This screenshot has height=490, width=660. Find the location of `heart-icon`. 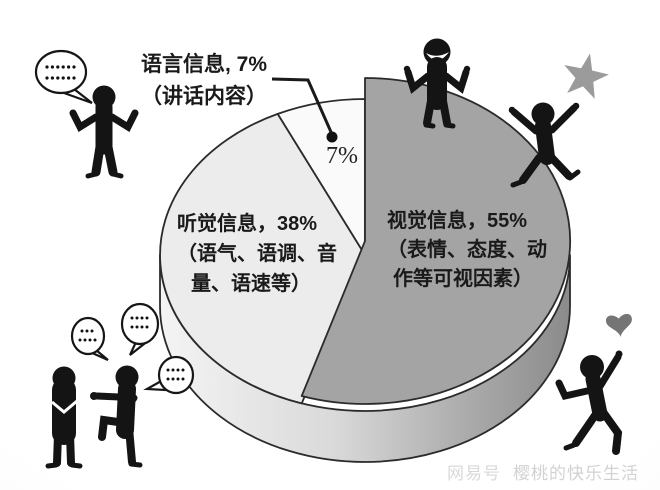

heart-icon is located at coordinates (619, 325).